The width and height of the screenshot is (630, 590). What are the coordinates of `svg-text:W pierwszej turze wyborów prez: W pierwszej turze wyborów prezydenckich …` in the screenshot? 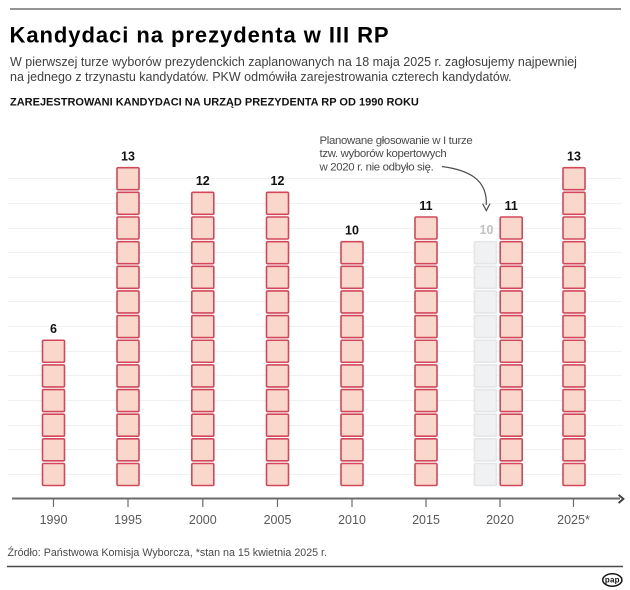 It's located at (293, 62).